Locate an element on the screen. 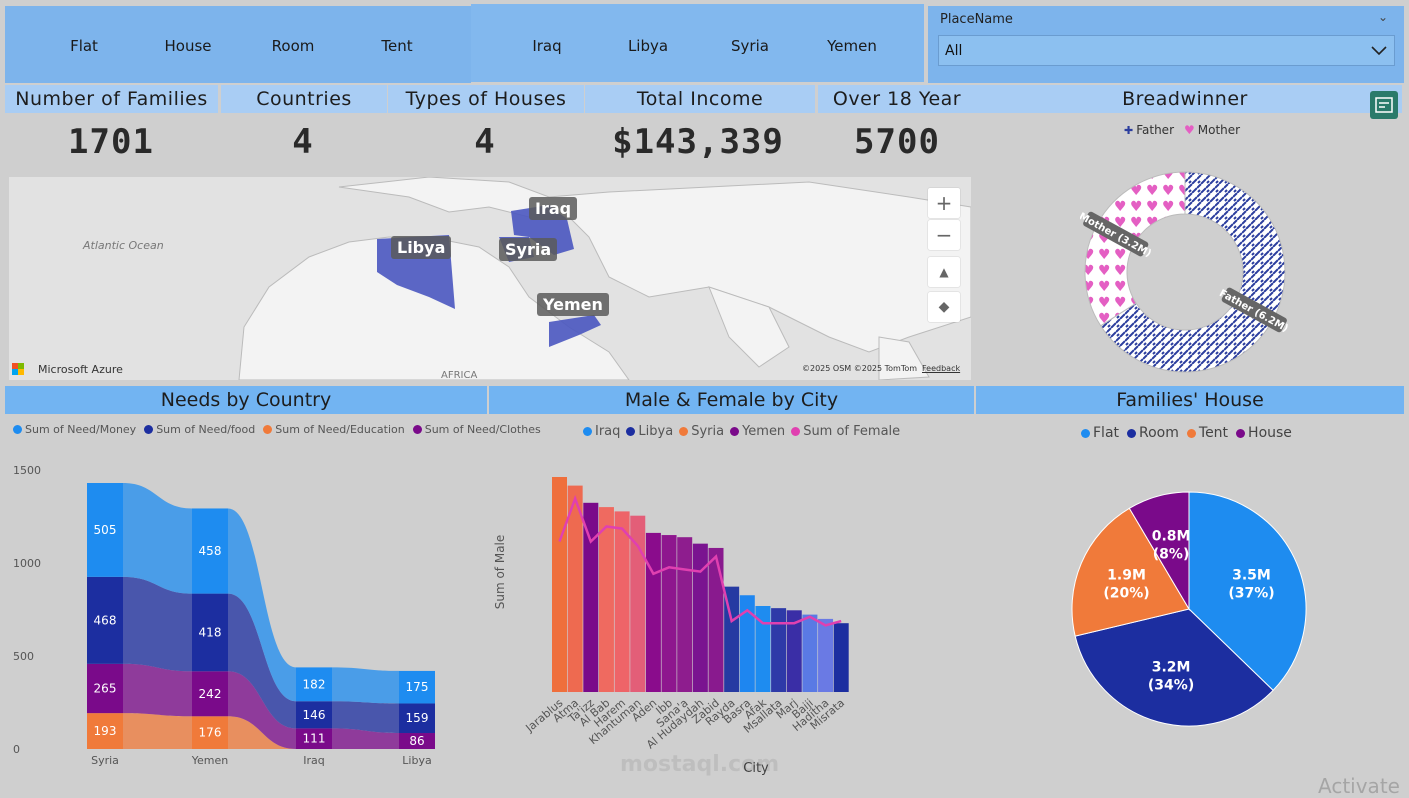 The height and width of the screenshot is (798, 1409). pie-slice-room is located at coordinates (1174, 667).